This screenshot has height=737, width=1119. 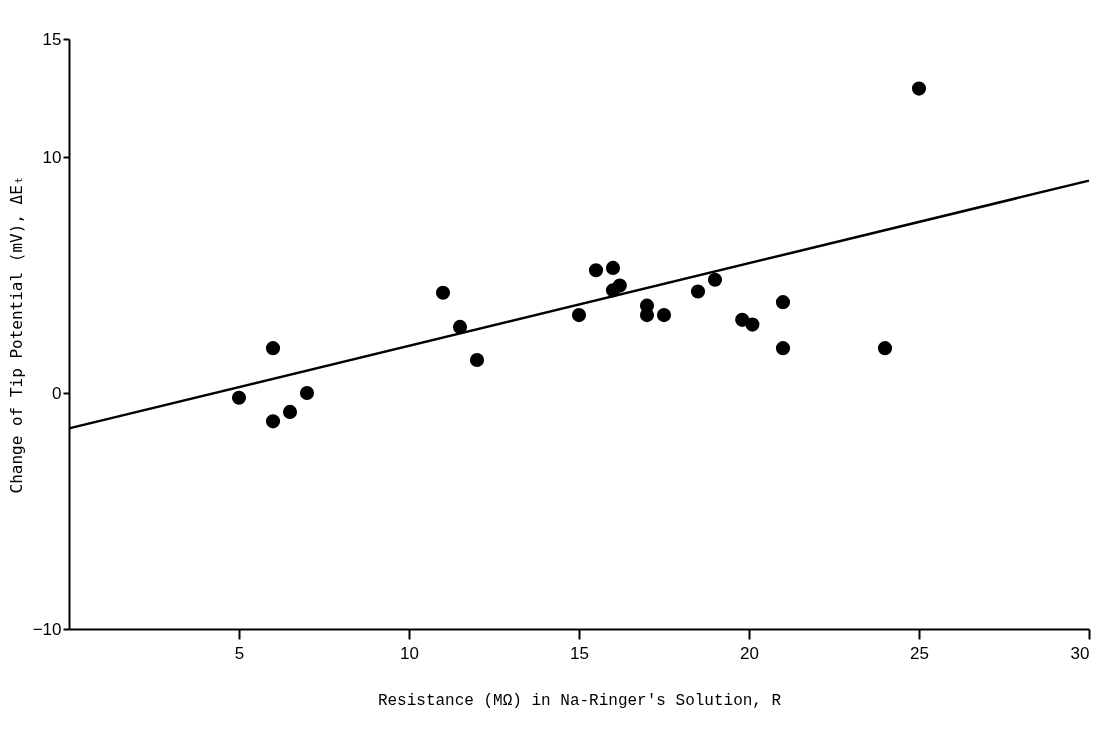 I want to click on y-tick-label: 0, so click(x=57, y=393).